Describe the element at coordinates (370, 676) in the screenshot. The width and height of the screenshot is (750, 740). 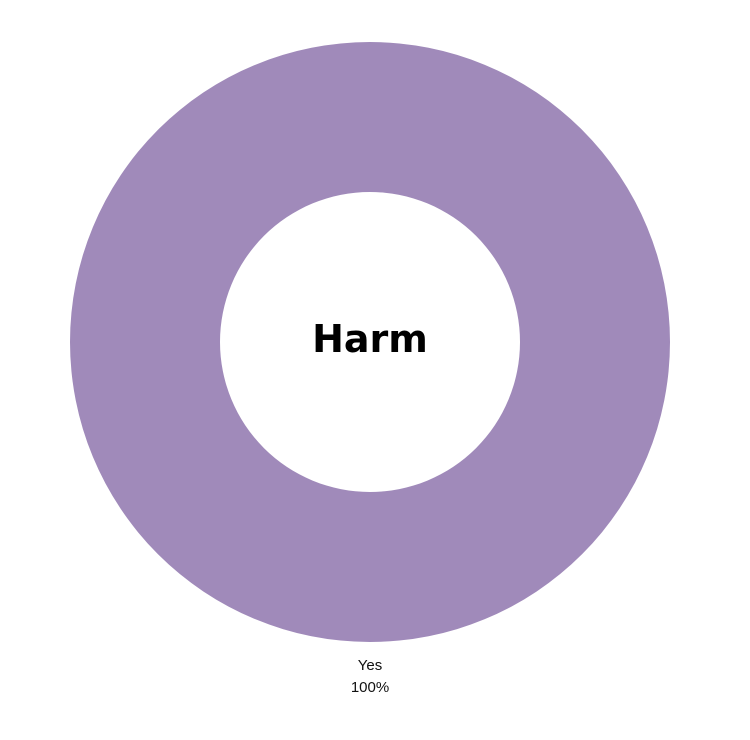
I see `slice-labels: Yes 100%` at that location.